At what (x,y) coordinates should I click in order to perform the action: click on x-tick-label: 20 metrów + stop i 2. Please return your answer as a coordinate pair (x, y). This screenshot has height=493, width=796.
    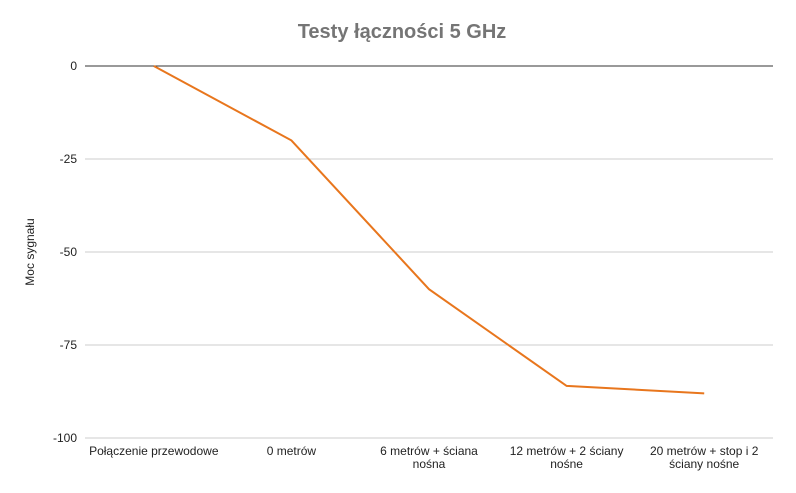
    Looking at the image, I should click on (704, 451).